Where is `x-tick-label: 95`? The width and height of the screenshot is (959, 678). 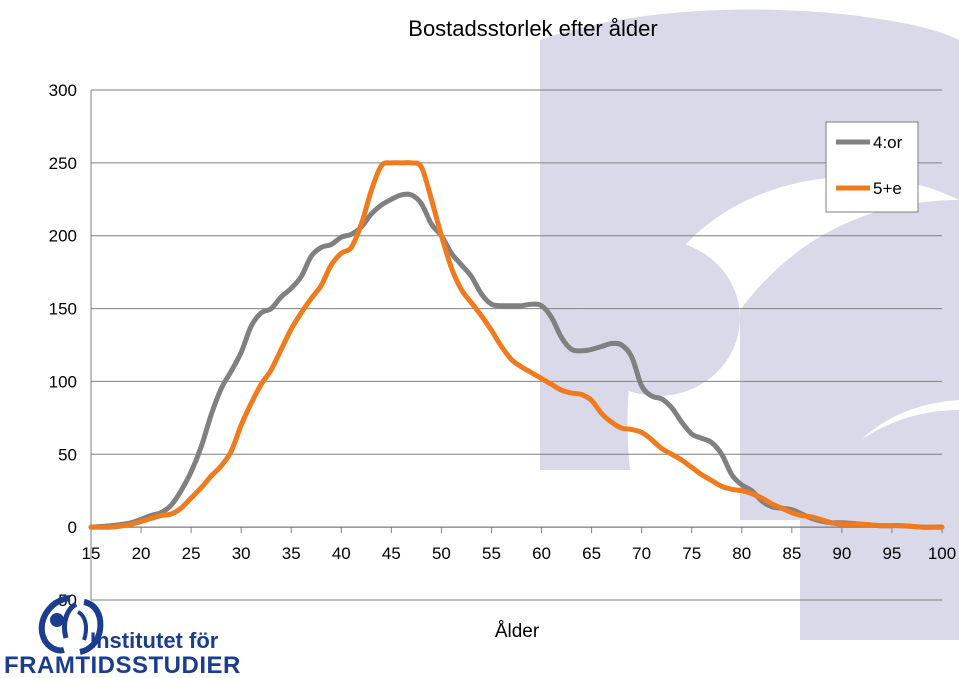 x-tick-label: 95 is located at coordinates (891, 553).